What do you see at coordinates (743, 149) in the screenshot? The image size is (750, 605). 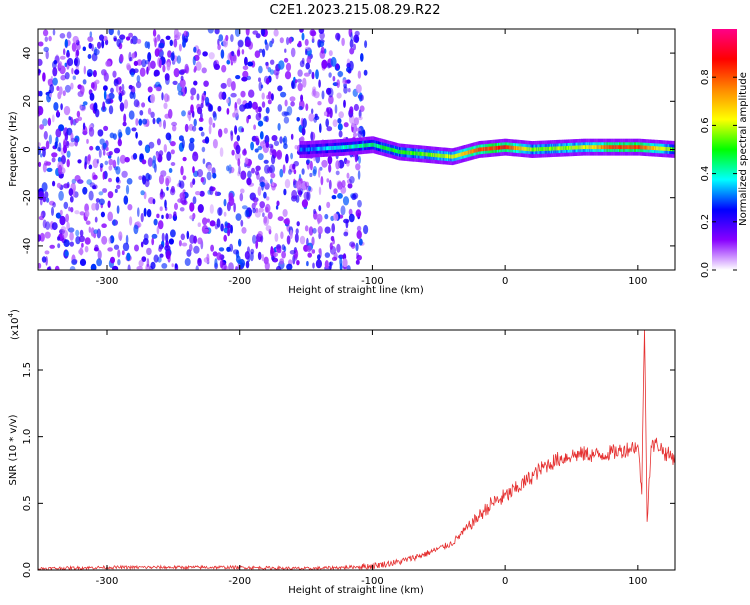 I see `colorbar-label: Normalized spectral amplitude` at bounding box center [743, 149].